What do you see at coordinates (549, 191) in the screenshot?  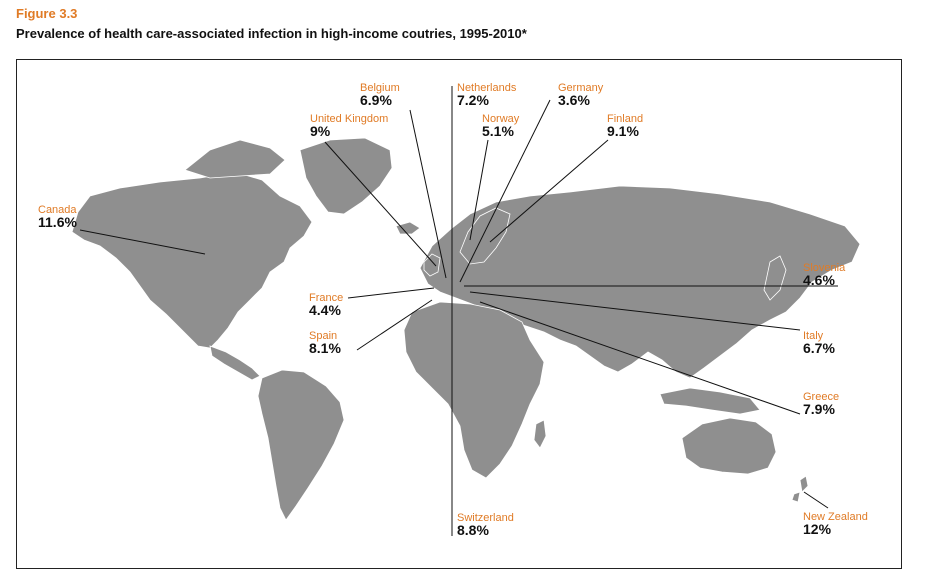 I see `leader-finland` at bounding box center [549, 191].